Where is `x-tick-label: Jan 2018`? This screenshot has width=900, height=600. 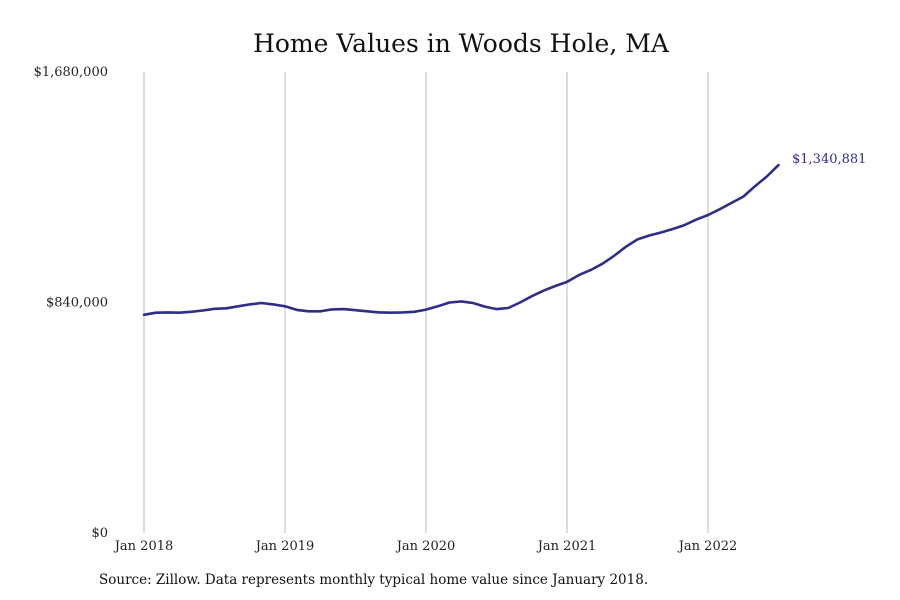
x-tick-label: Jan 2018 is located at coordinates (143, 546).